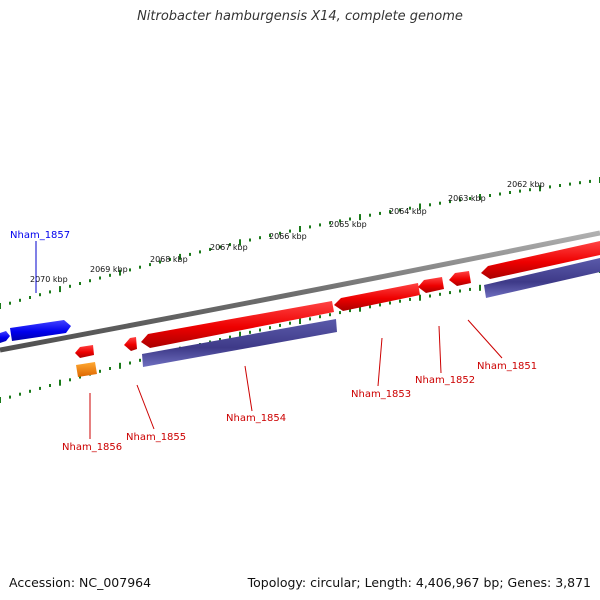 The height and width of the screenshot is (600, 600). I want to click on kbp-label: 2069 kbp, so click(109, 269).